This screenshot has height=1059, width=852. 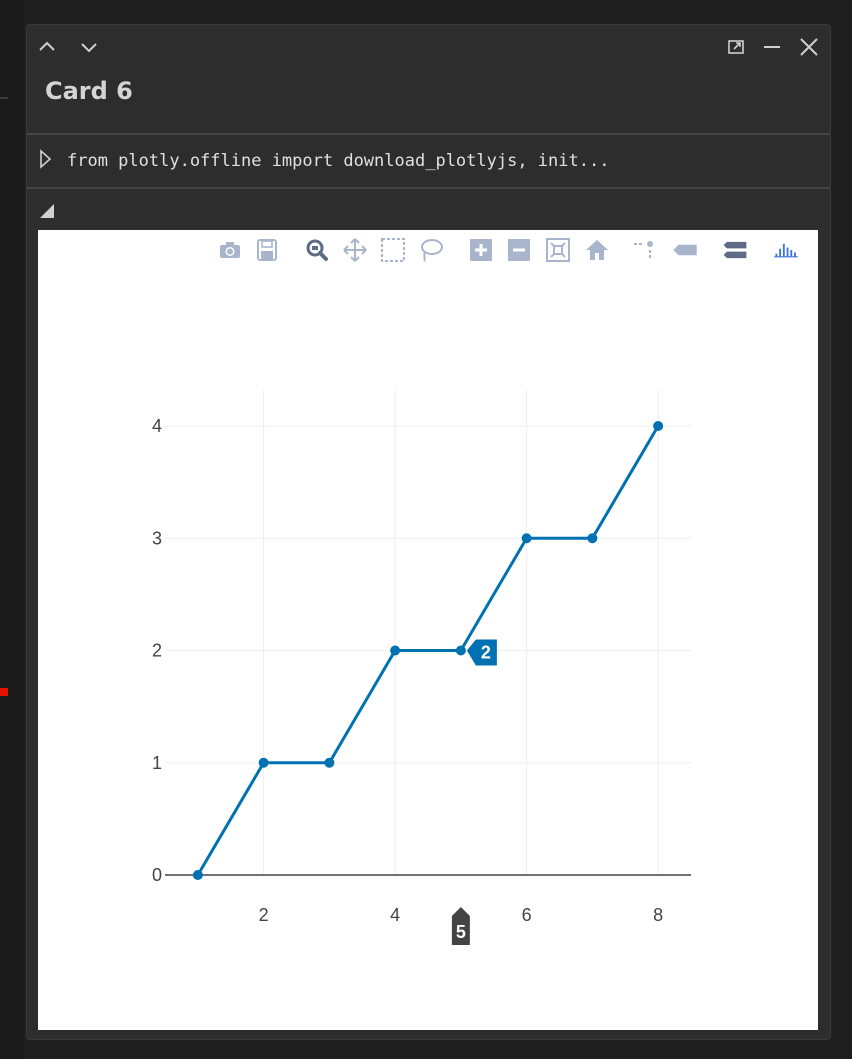 I want to click on spike-lines-icon, so click(x=645, y=250).